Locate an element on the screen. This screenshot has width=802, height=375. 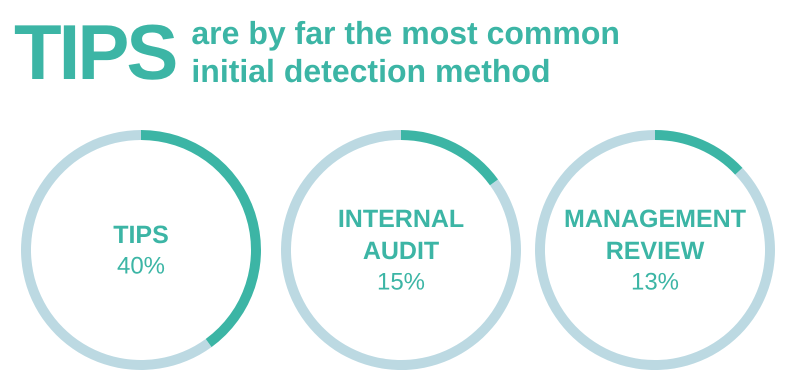
data-label: 13% is located at coordinates (655, 282).